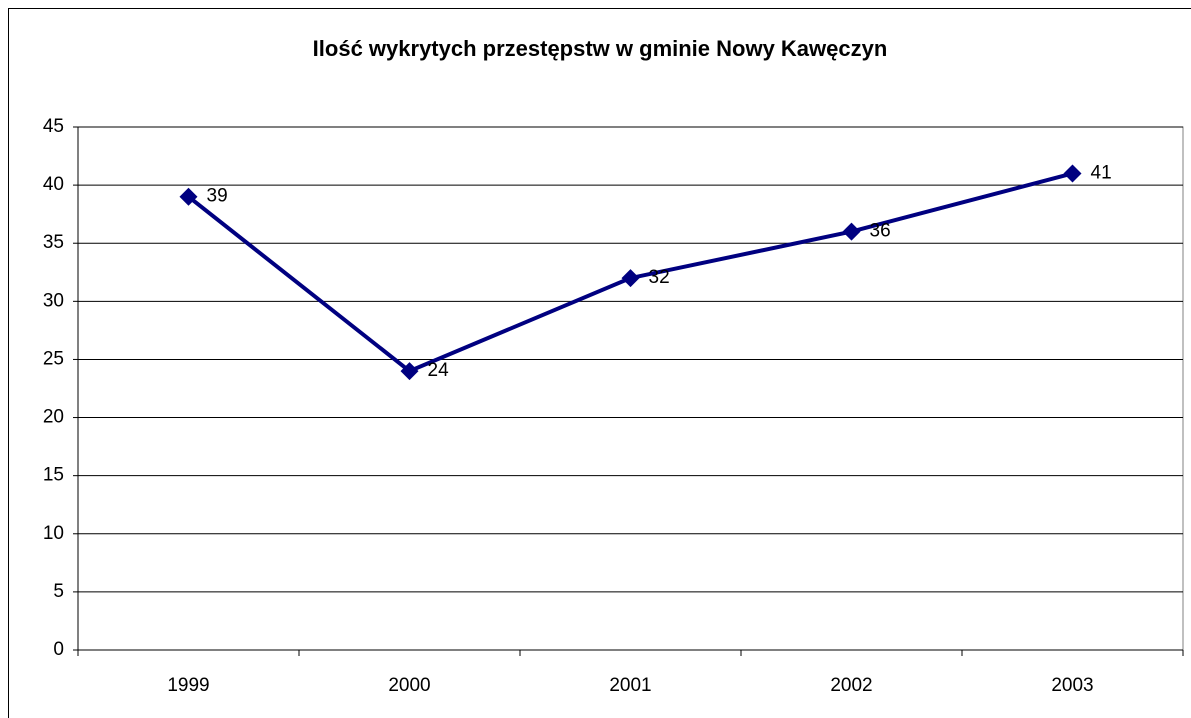 This screenshot has width=1191, height=718. I want to click on x-tick-label: 1999, so click(188, 685).